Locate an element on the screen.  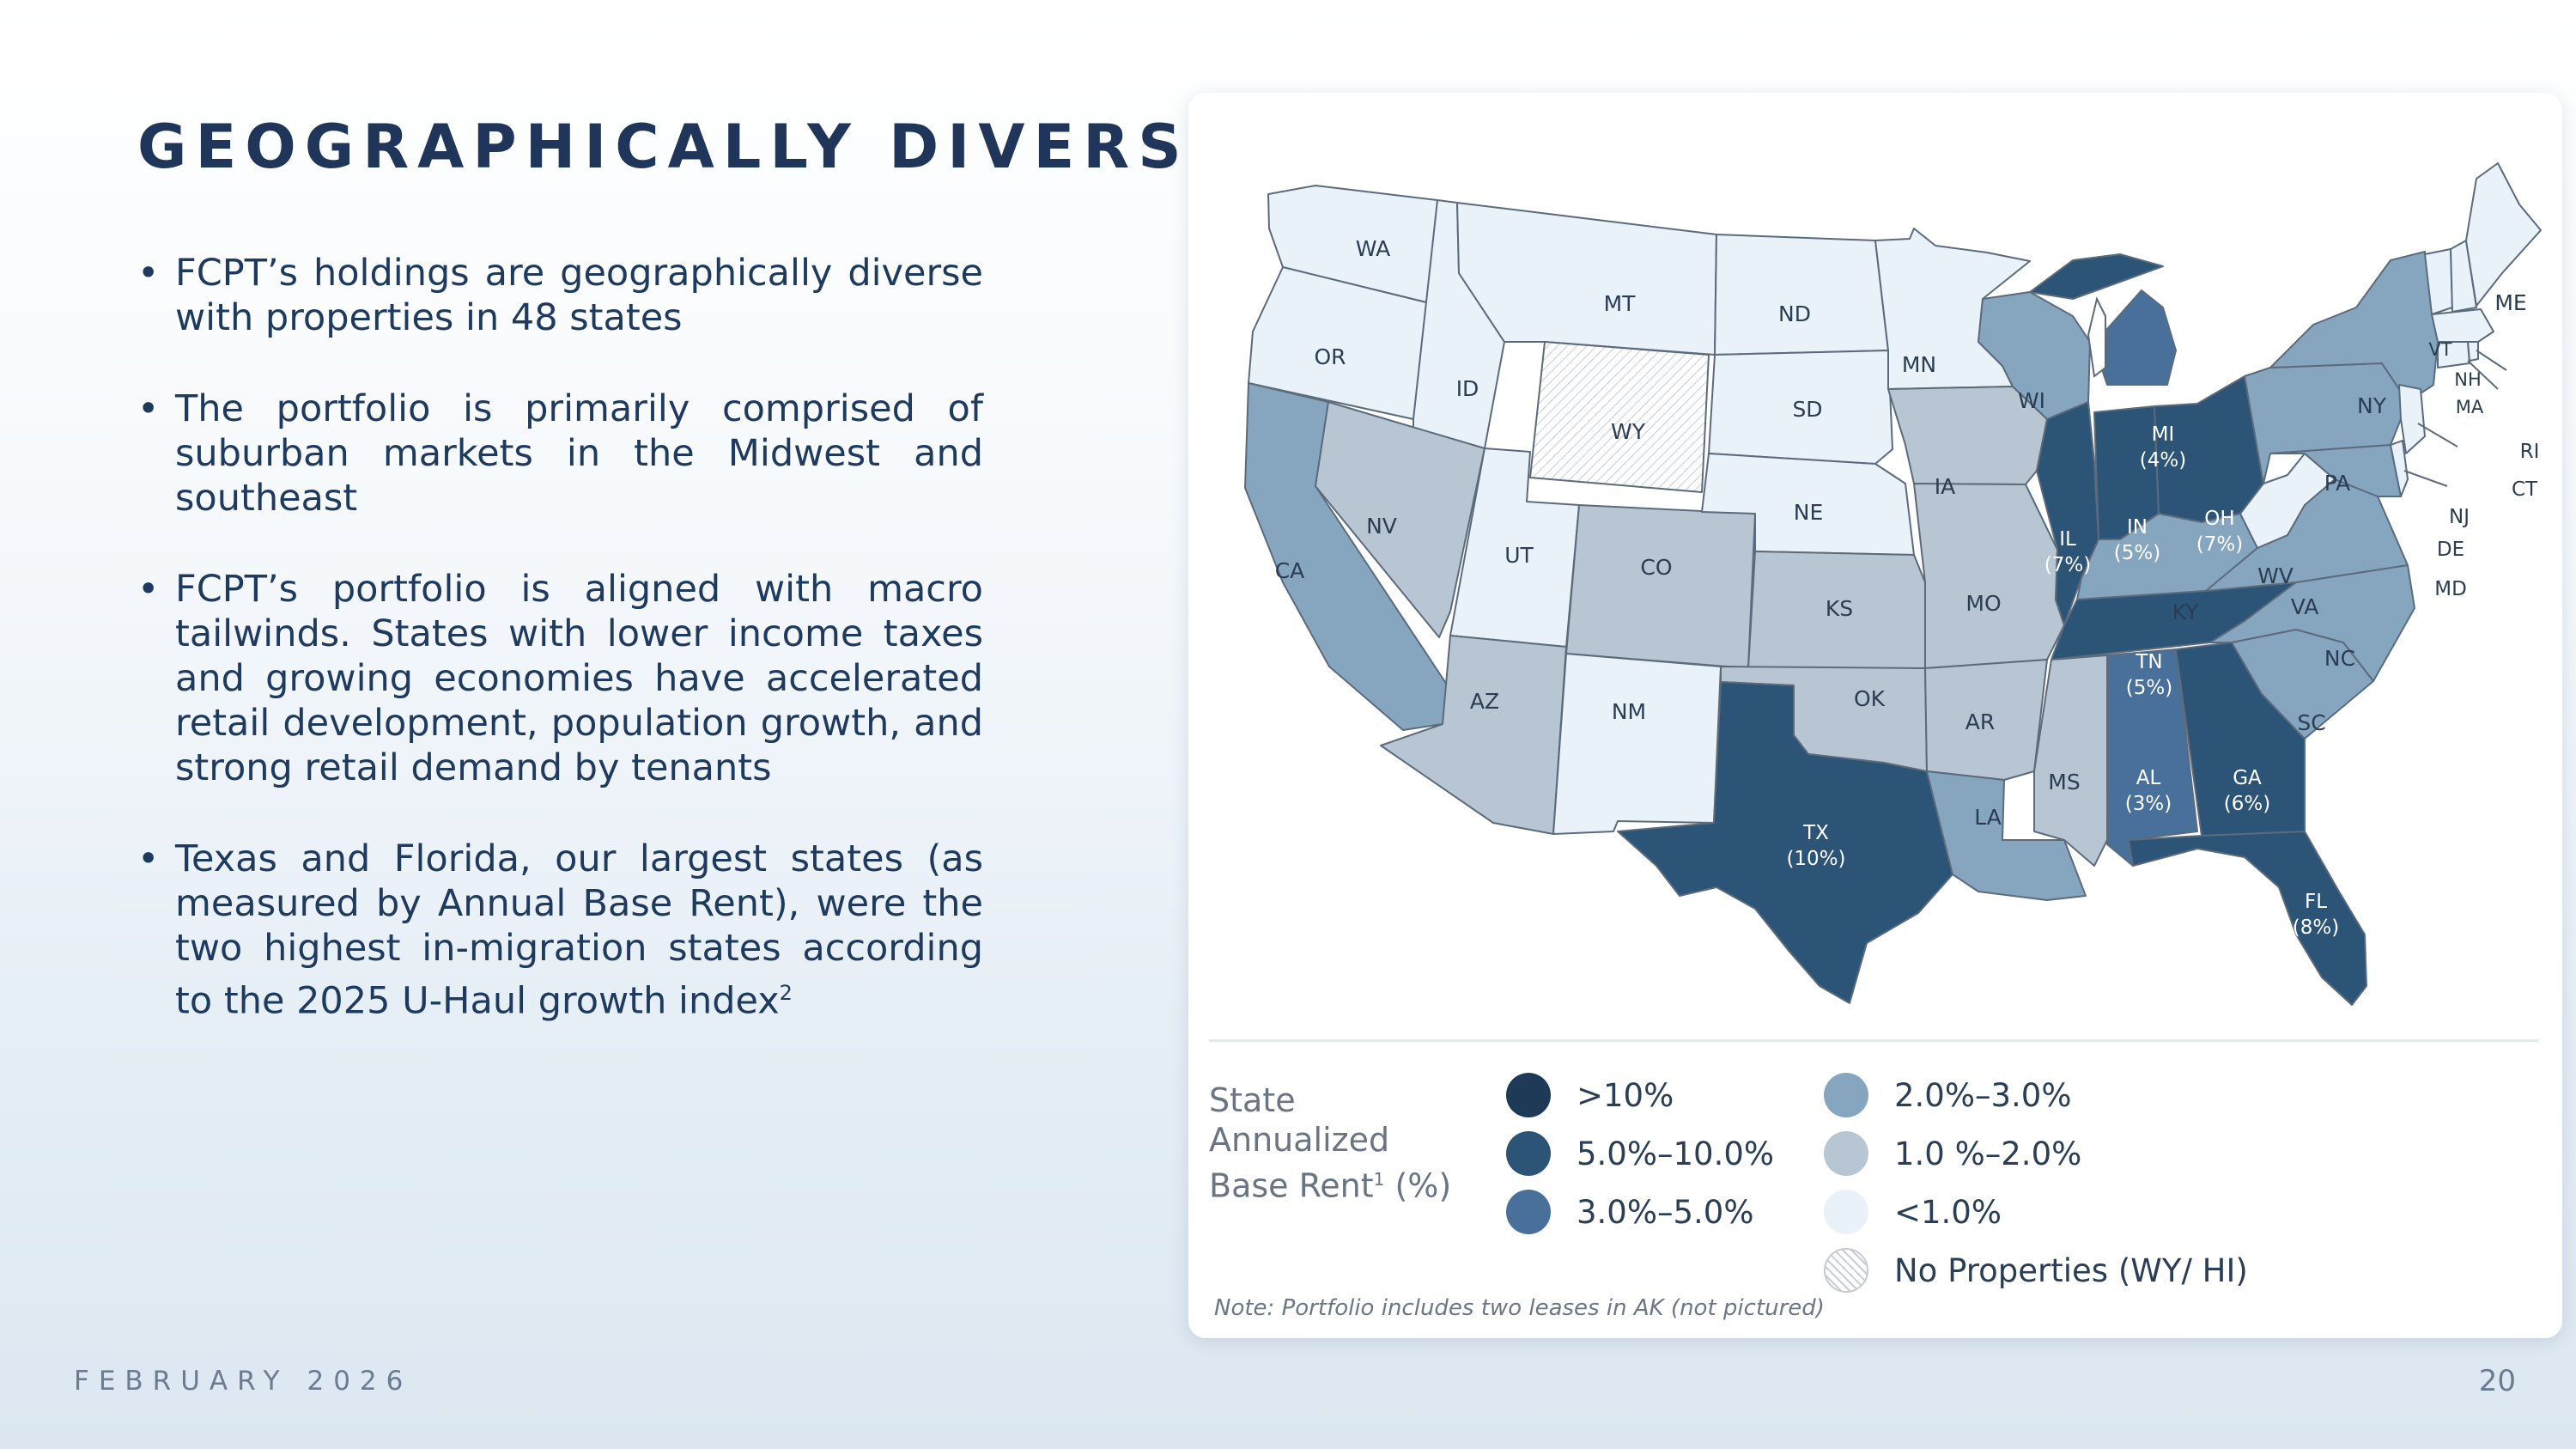
map-label: WY is located at coordinates (1628, 431).